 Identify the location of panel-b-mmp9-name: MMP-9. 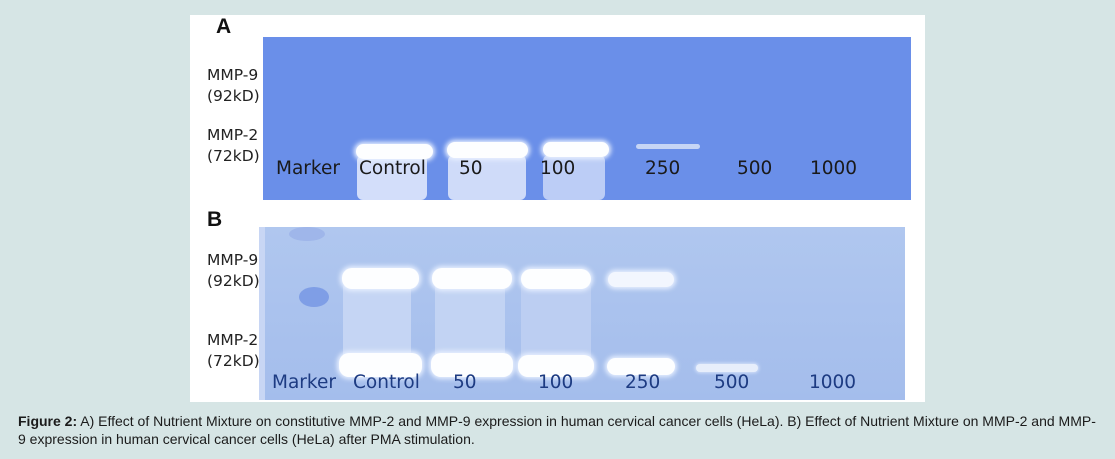
(233, 260).